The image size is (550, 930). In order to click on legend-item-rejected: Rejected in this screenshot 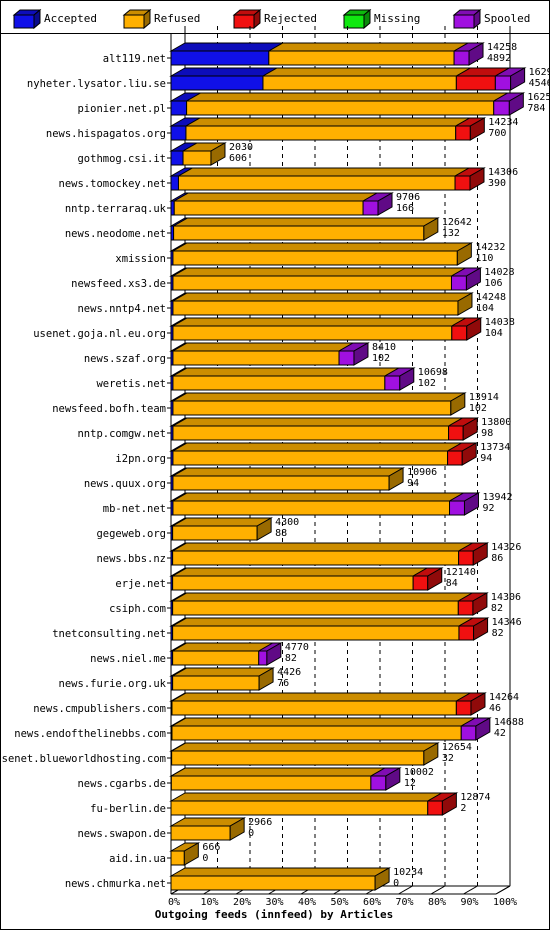, I will do `click(282, 19)`.